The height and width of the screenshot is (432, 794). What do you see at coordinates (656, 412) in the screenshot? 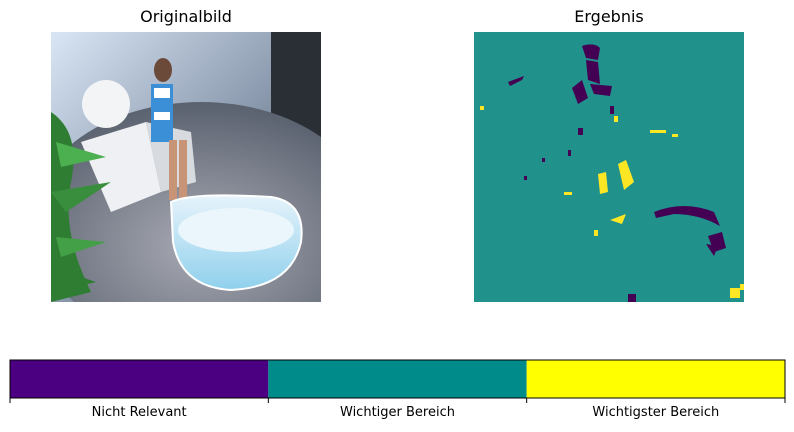
I see `colorbar-label: Wichtigster Bereich` at bounding box center [656, 412].